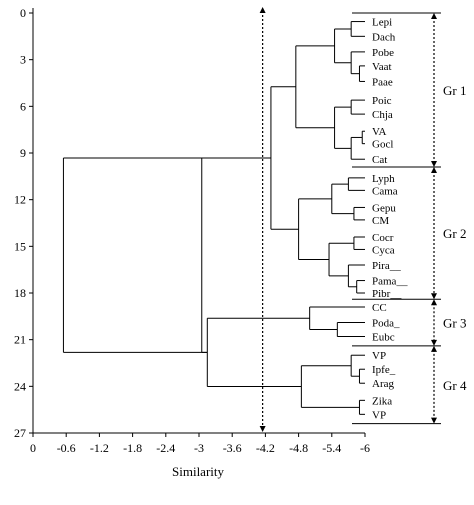 The width and height of the screenshot is (474, 505). I want to click on y-tick-label: 3, so click(23, 60).